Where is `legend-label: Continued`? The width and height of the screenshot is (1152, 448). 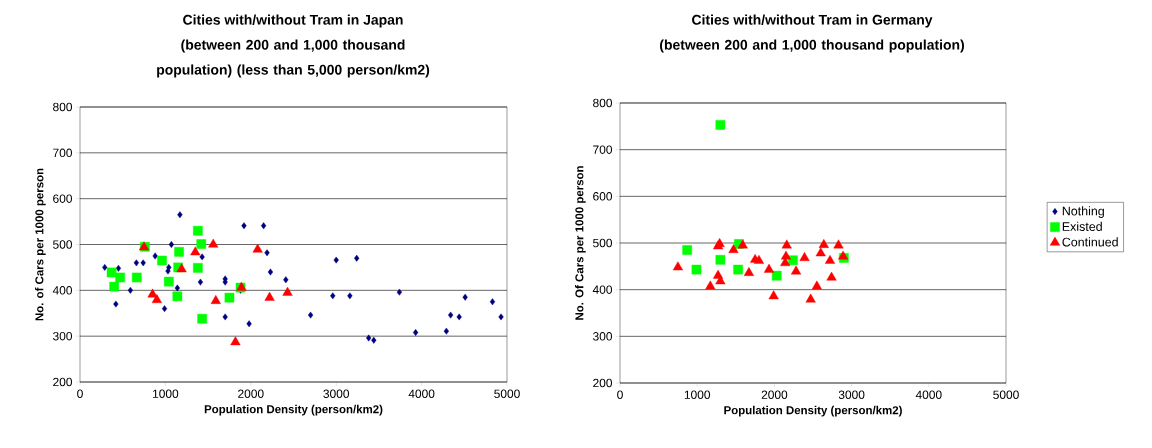 legend-label: Continued is located at coordinates (1090, 242).